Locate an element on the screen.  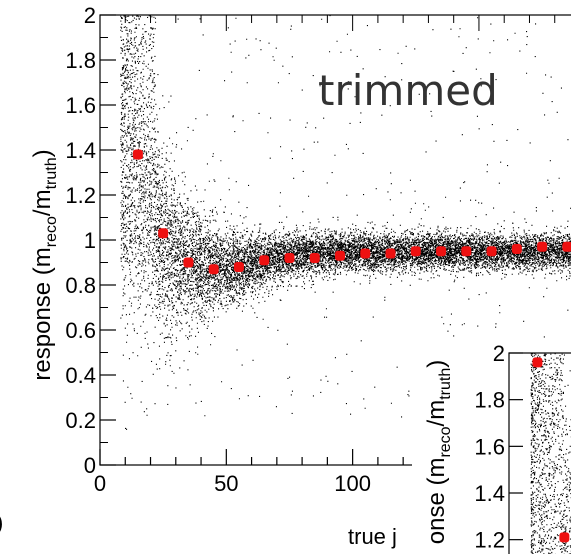
inset-y-tick-label: 1.6 is located at coordinates (489, 446).